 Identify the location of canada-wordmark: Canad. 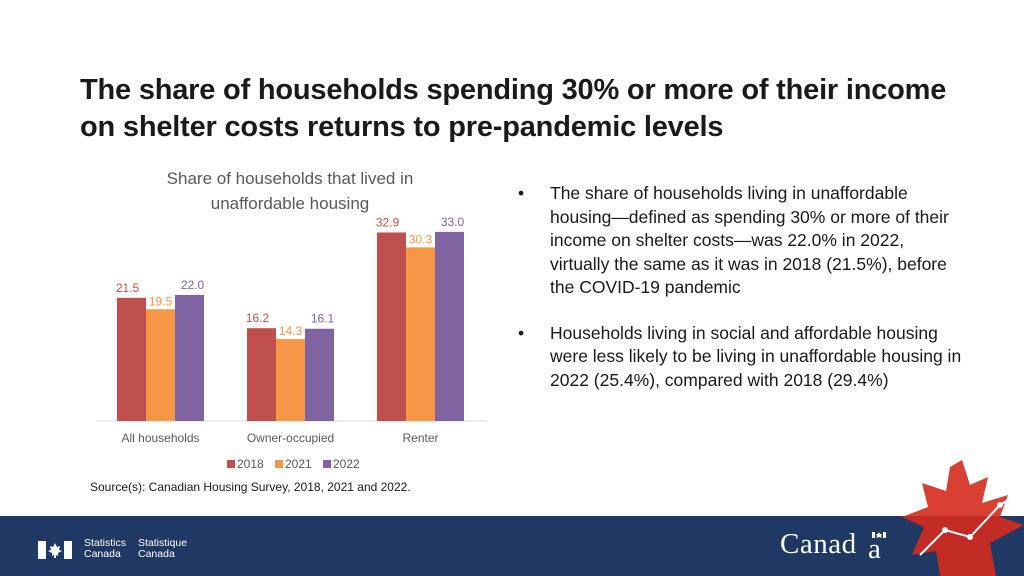
(818, 544).